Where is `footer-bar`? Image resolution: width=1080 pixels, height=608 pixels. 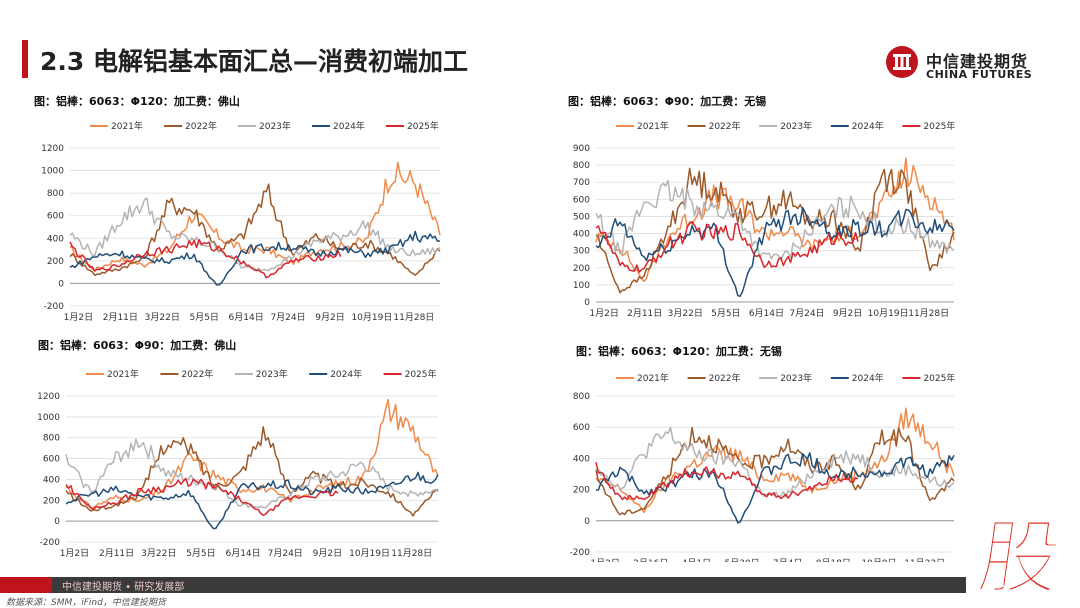
footer-bar is located at coordinates (485, 585).